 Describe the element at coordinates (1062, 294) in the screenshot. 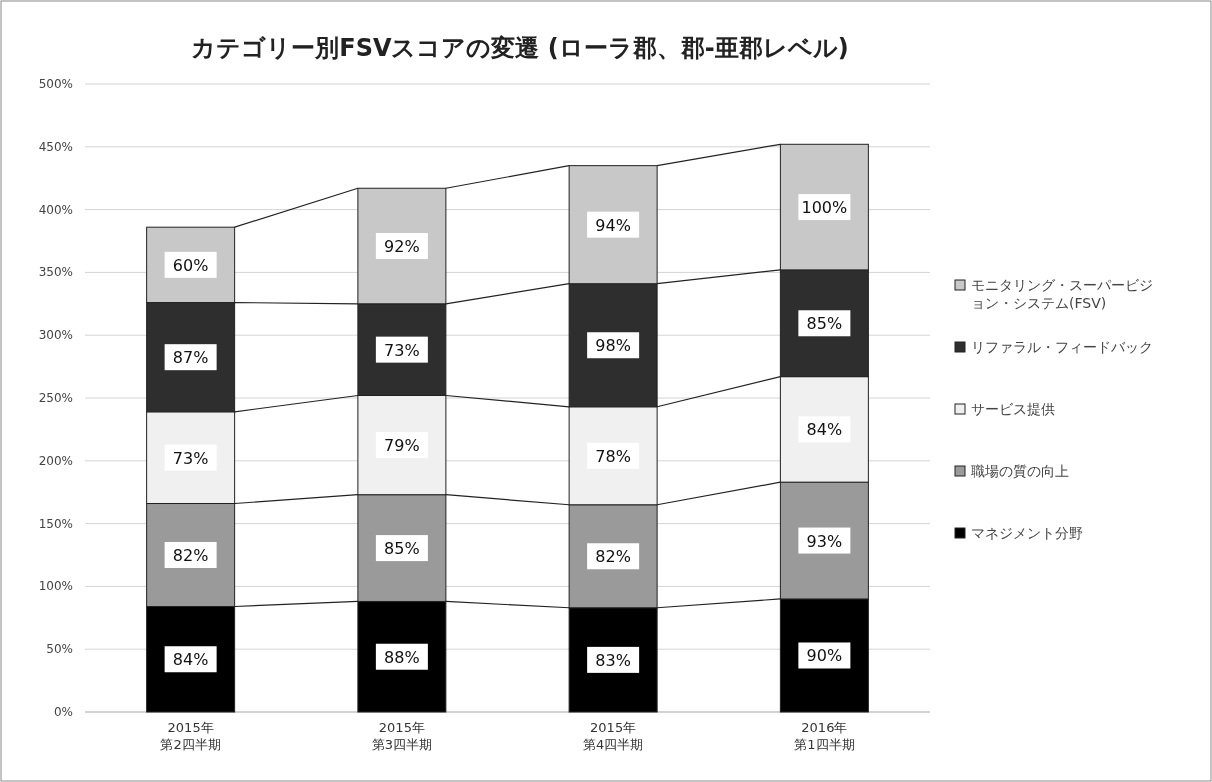

I see `legend-label: モニタリング・スーパービジョン・システム(FSV)` at that location.